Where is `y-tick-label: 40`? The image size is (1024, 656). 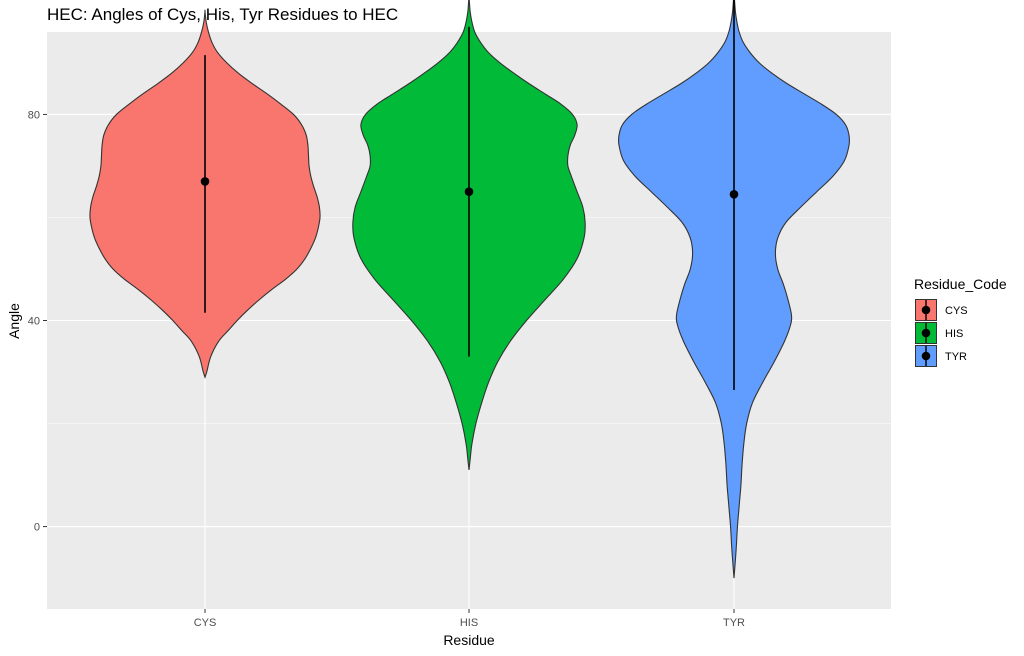 y-tick-label: 40 is located at coordinates (34, 322).